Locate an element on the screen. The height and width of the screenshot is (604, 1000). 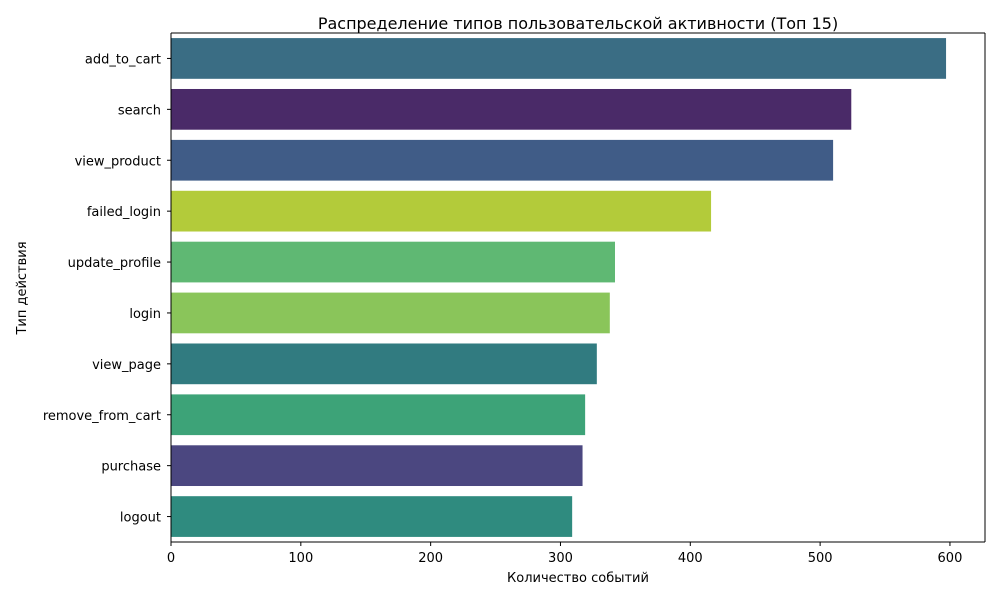
y-tick-label: login is located at coordinates (145, 314).